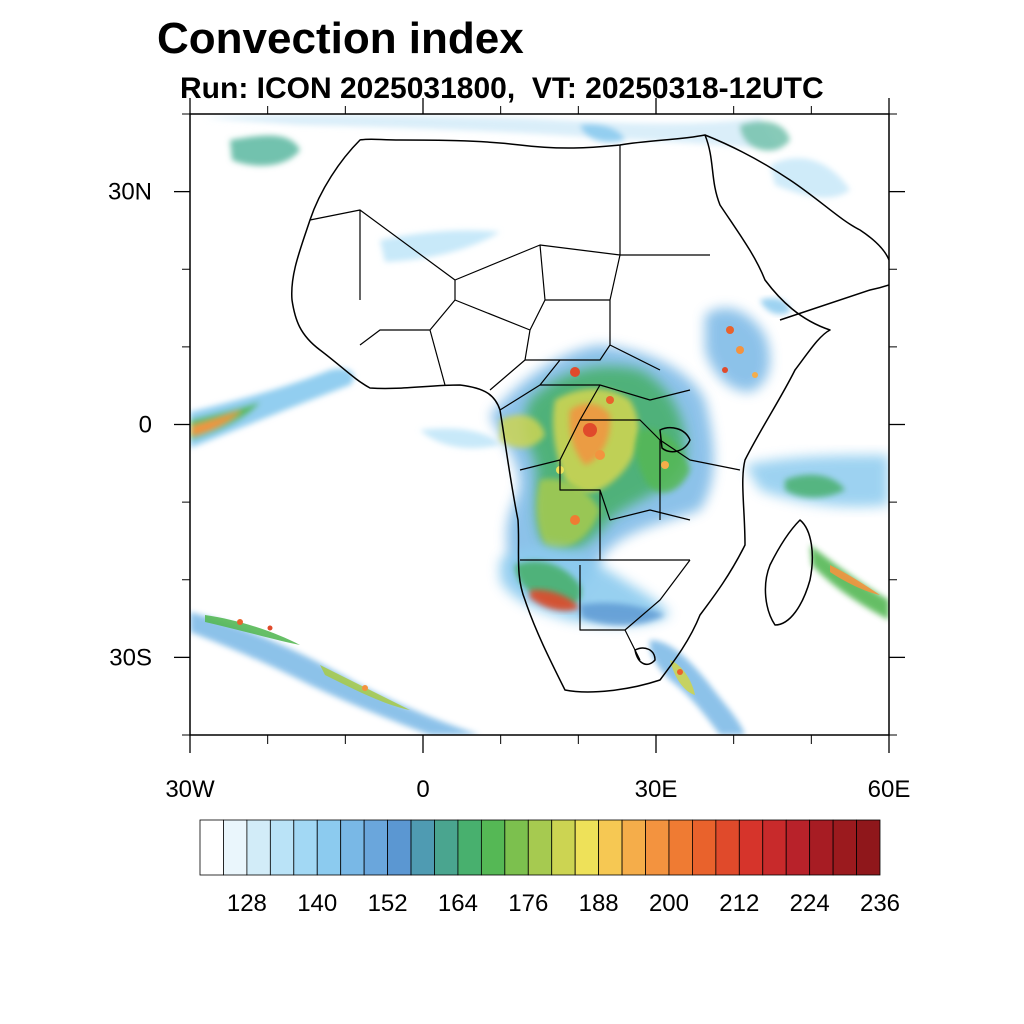 The image size is (1024, 1024). Describe the element at coordinates (697, 687) in the screenshot. I see `convection-southeast-africa` at that location.